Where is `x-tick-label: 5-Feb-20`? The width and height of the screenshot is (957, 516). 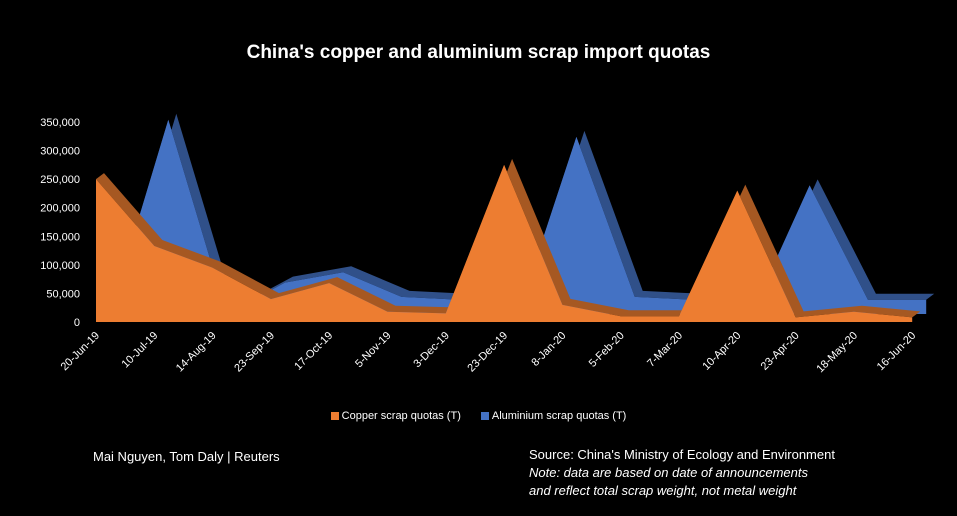
x-tick-label: 5-Feb-20 is located at coordinates (607, 350).